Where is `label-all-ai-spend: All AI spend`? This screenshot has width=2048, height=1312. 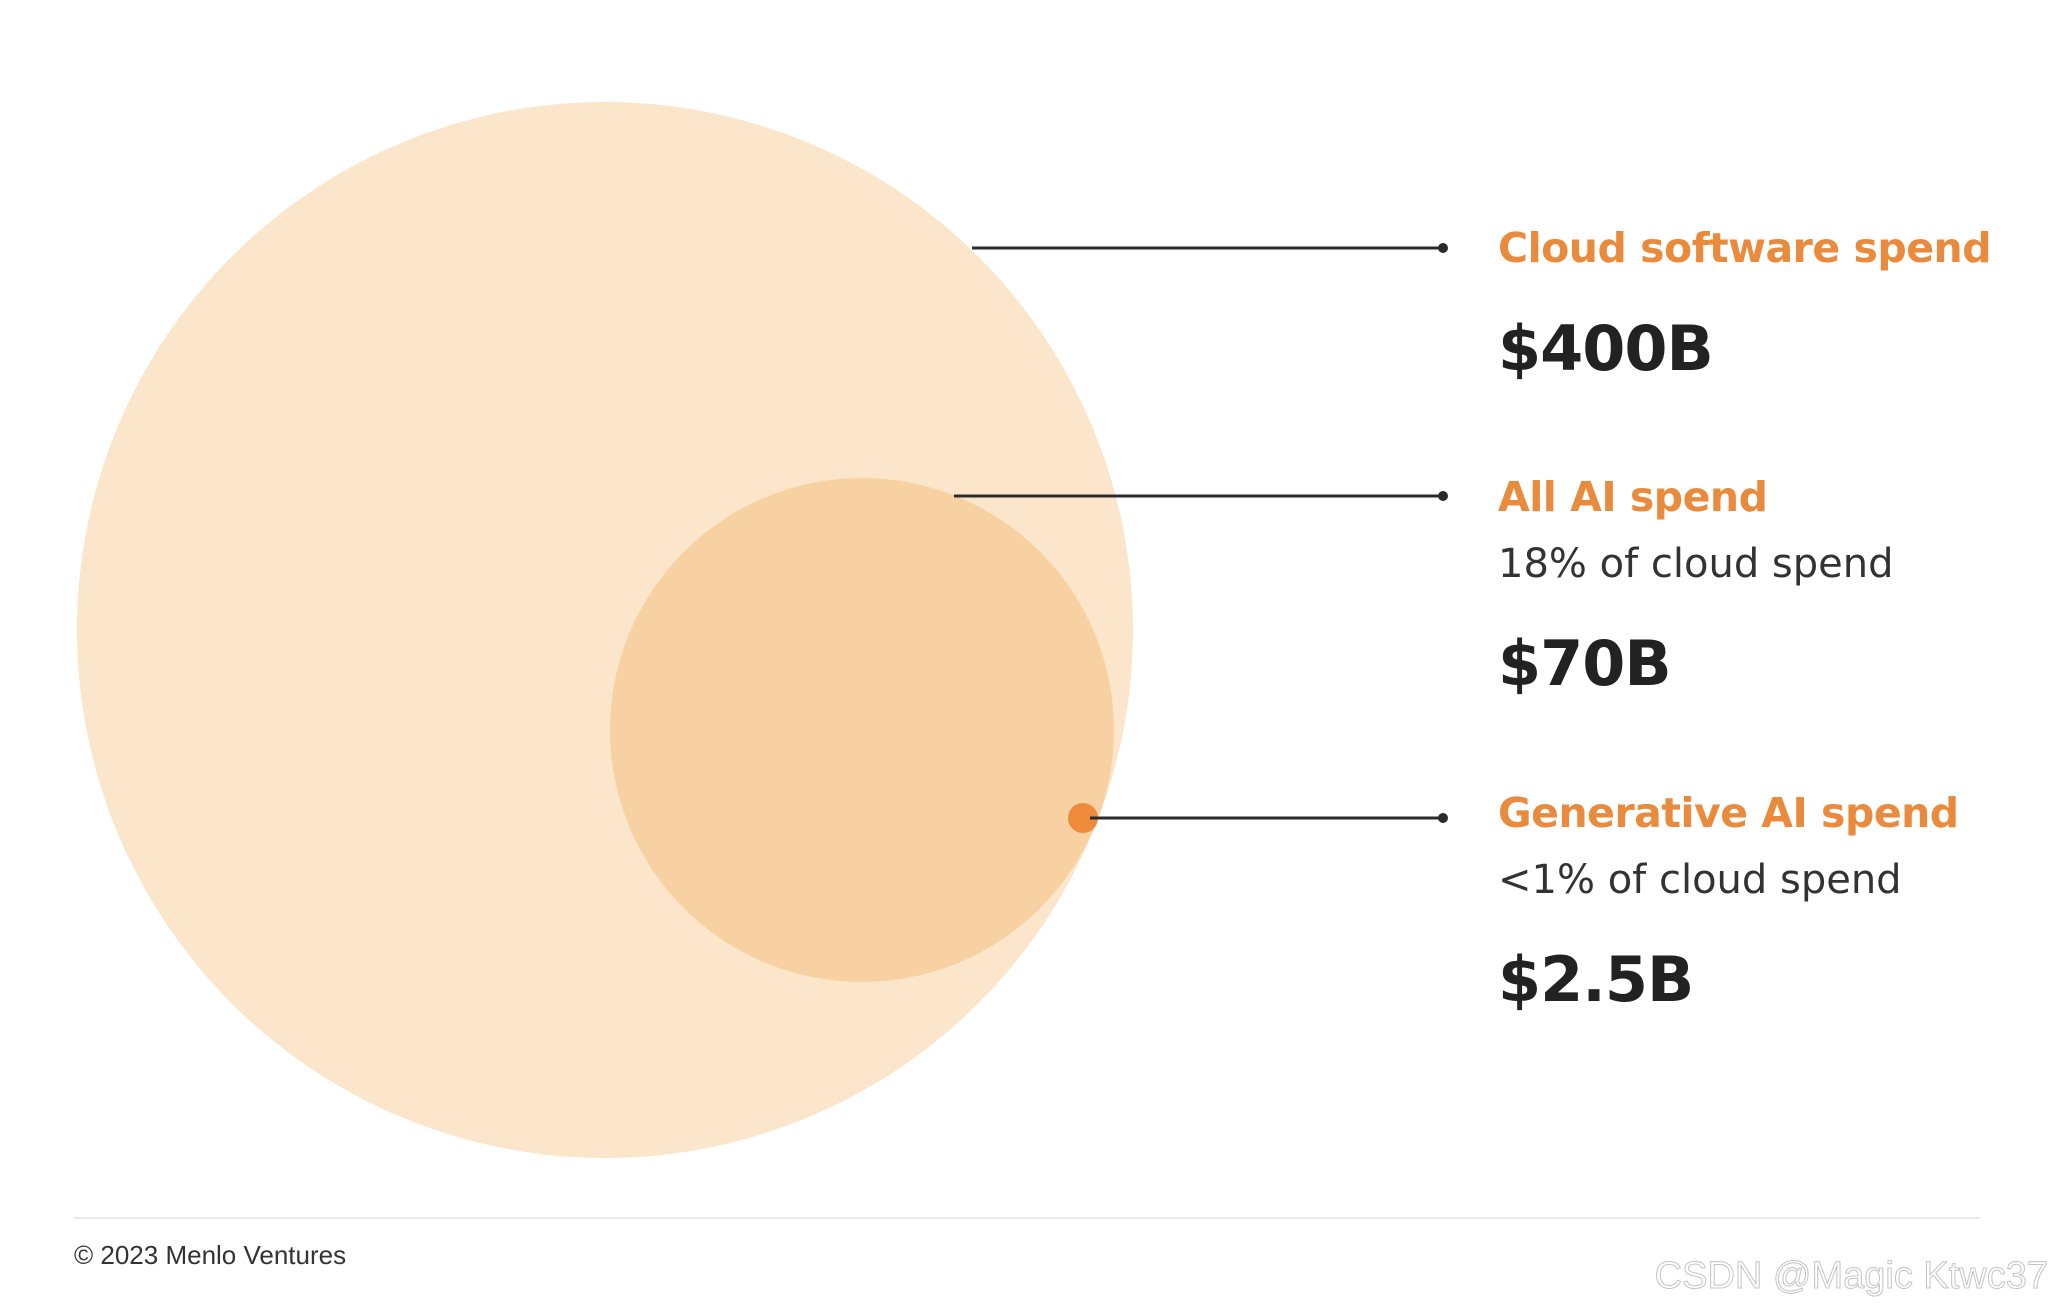
label-all-ai-spend: All AI spend is located at coordinates (1633, 497).